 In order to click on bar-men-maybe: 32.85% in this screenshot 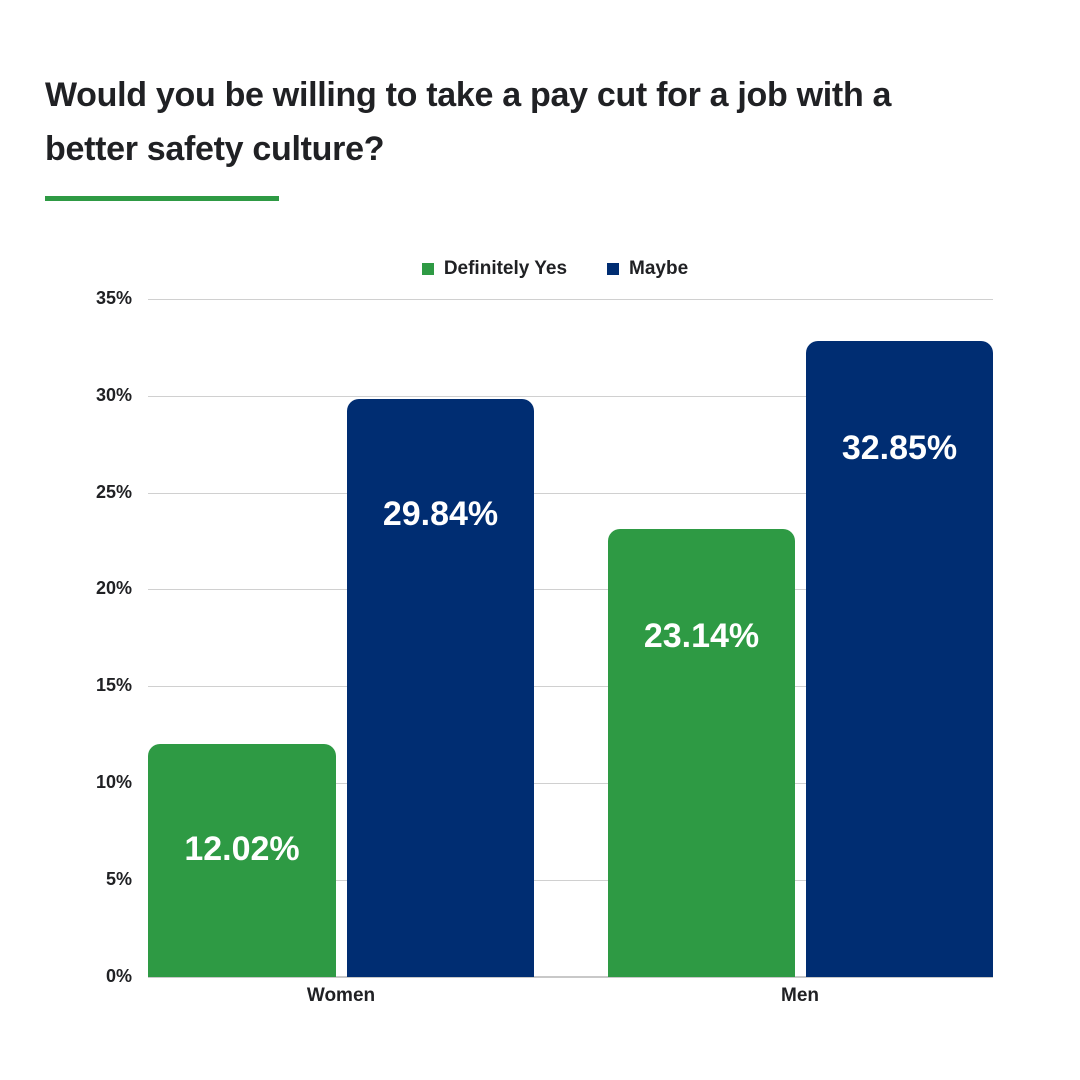, I will do `click(899, 659)`.